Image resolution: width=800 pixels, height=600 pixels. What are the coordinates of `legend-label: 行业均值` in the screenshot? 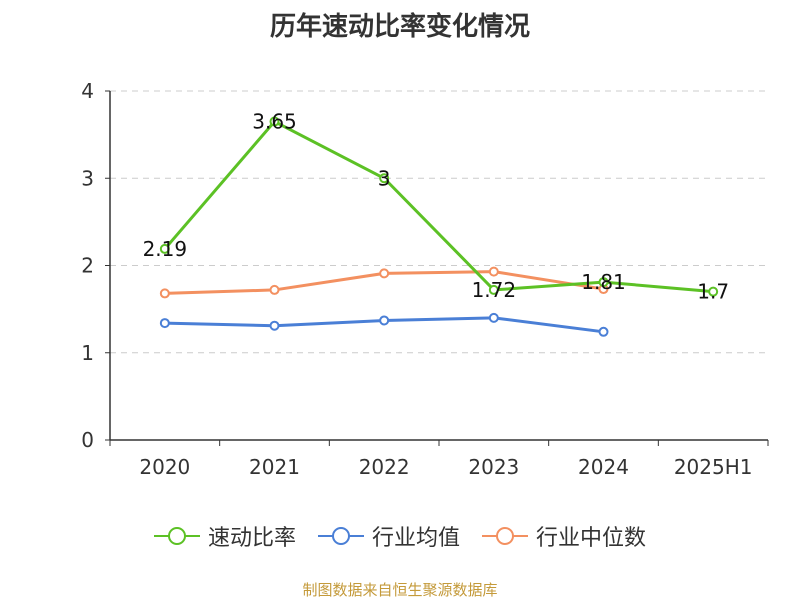 It's located at (415, 538).